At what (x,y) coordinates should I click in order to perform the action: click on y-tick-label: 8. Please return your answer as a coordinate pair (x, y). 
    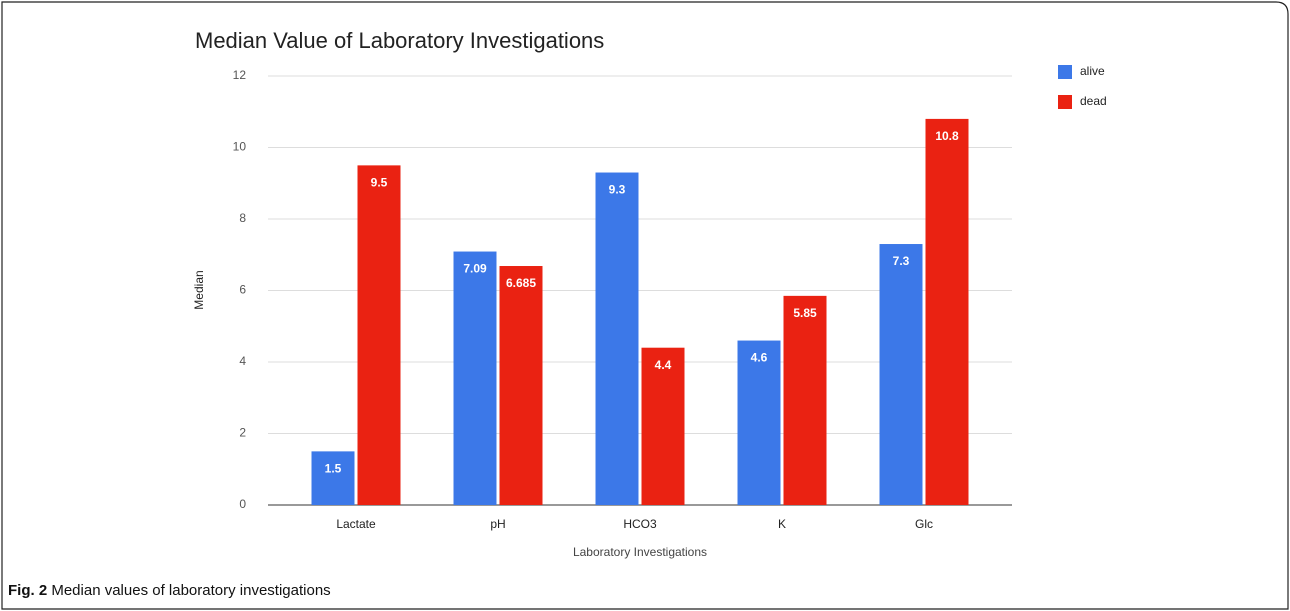
    Looking at the image, I should click on (242, 218).